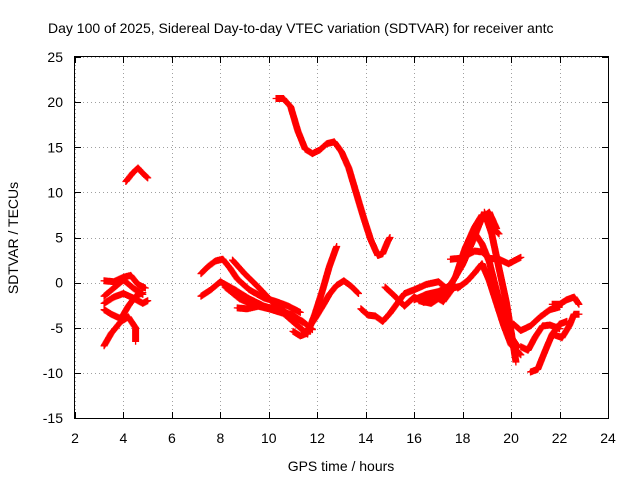  What do you see at coordinates (341, 466) in the screenshot?
I see `x-axis-label: GPS time / hours` at bounding box center [341, 466].